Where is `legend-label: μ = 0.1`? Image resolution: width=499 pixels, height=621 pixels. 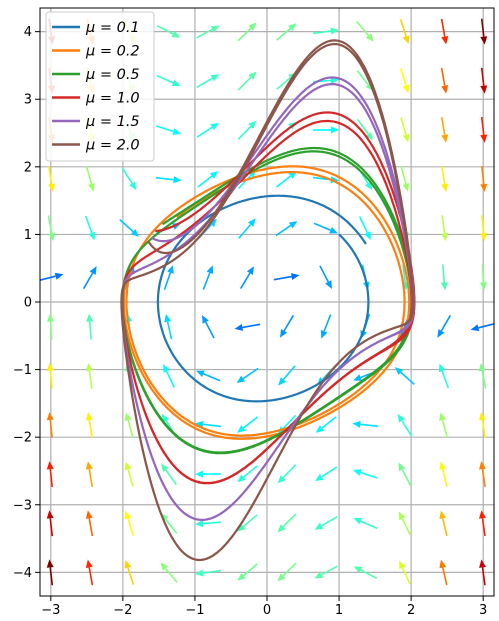 legend-label: μ = 0.1 is located at coordinates (112, 28).